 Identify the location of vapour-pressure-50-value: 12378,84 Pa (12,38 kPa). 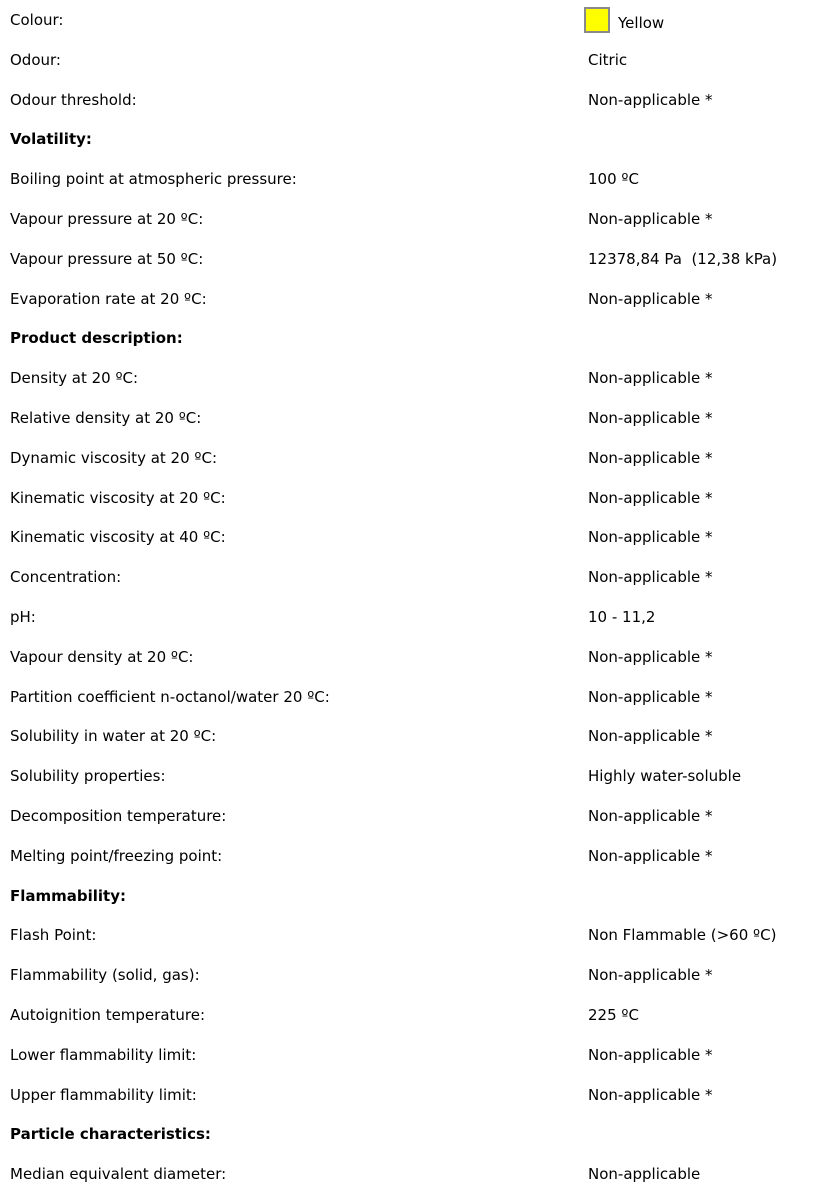
(683, 258).